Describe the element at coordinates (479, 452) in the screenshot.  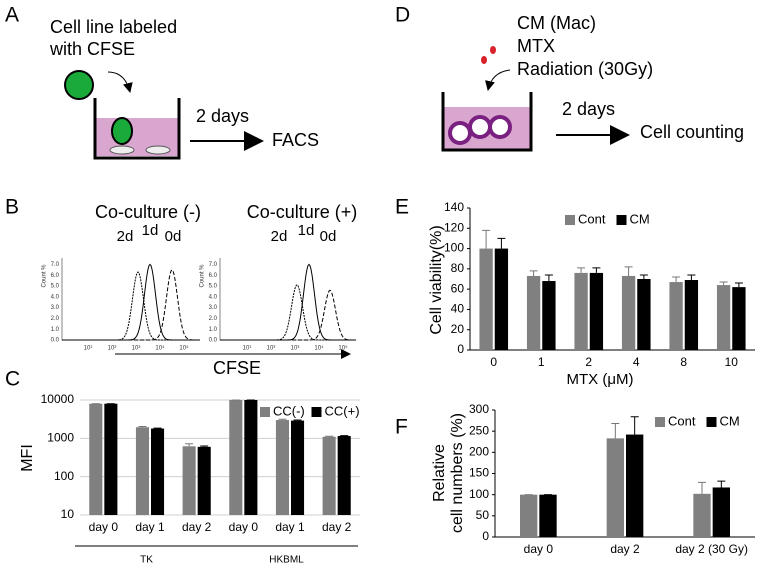
I see `y-tick-label: 200` at that location.